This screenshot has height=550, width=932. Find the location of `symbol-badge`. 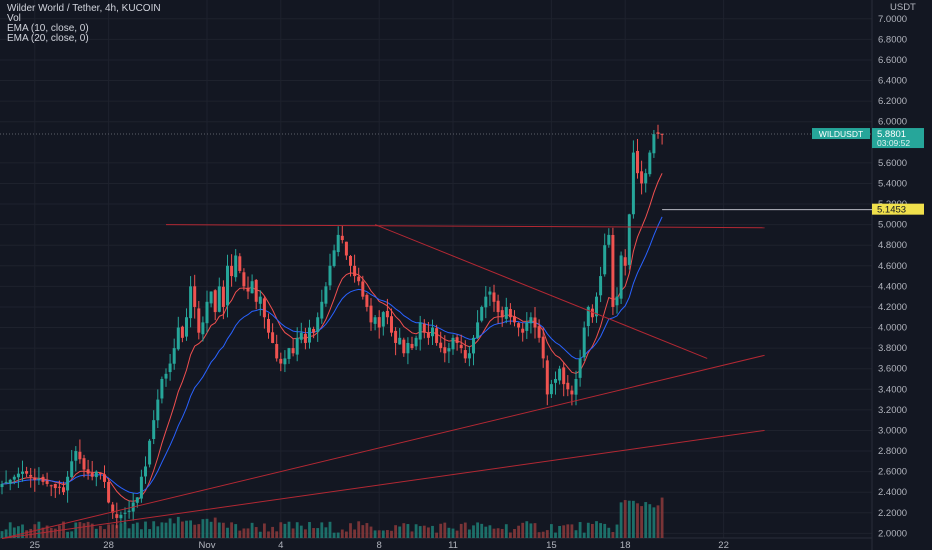

symbol-badge is located at coordinates (841, 134).